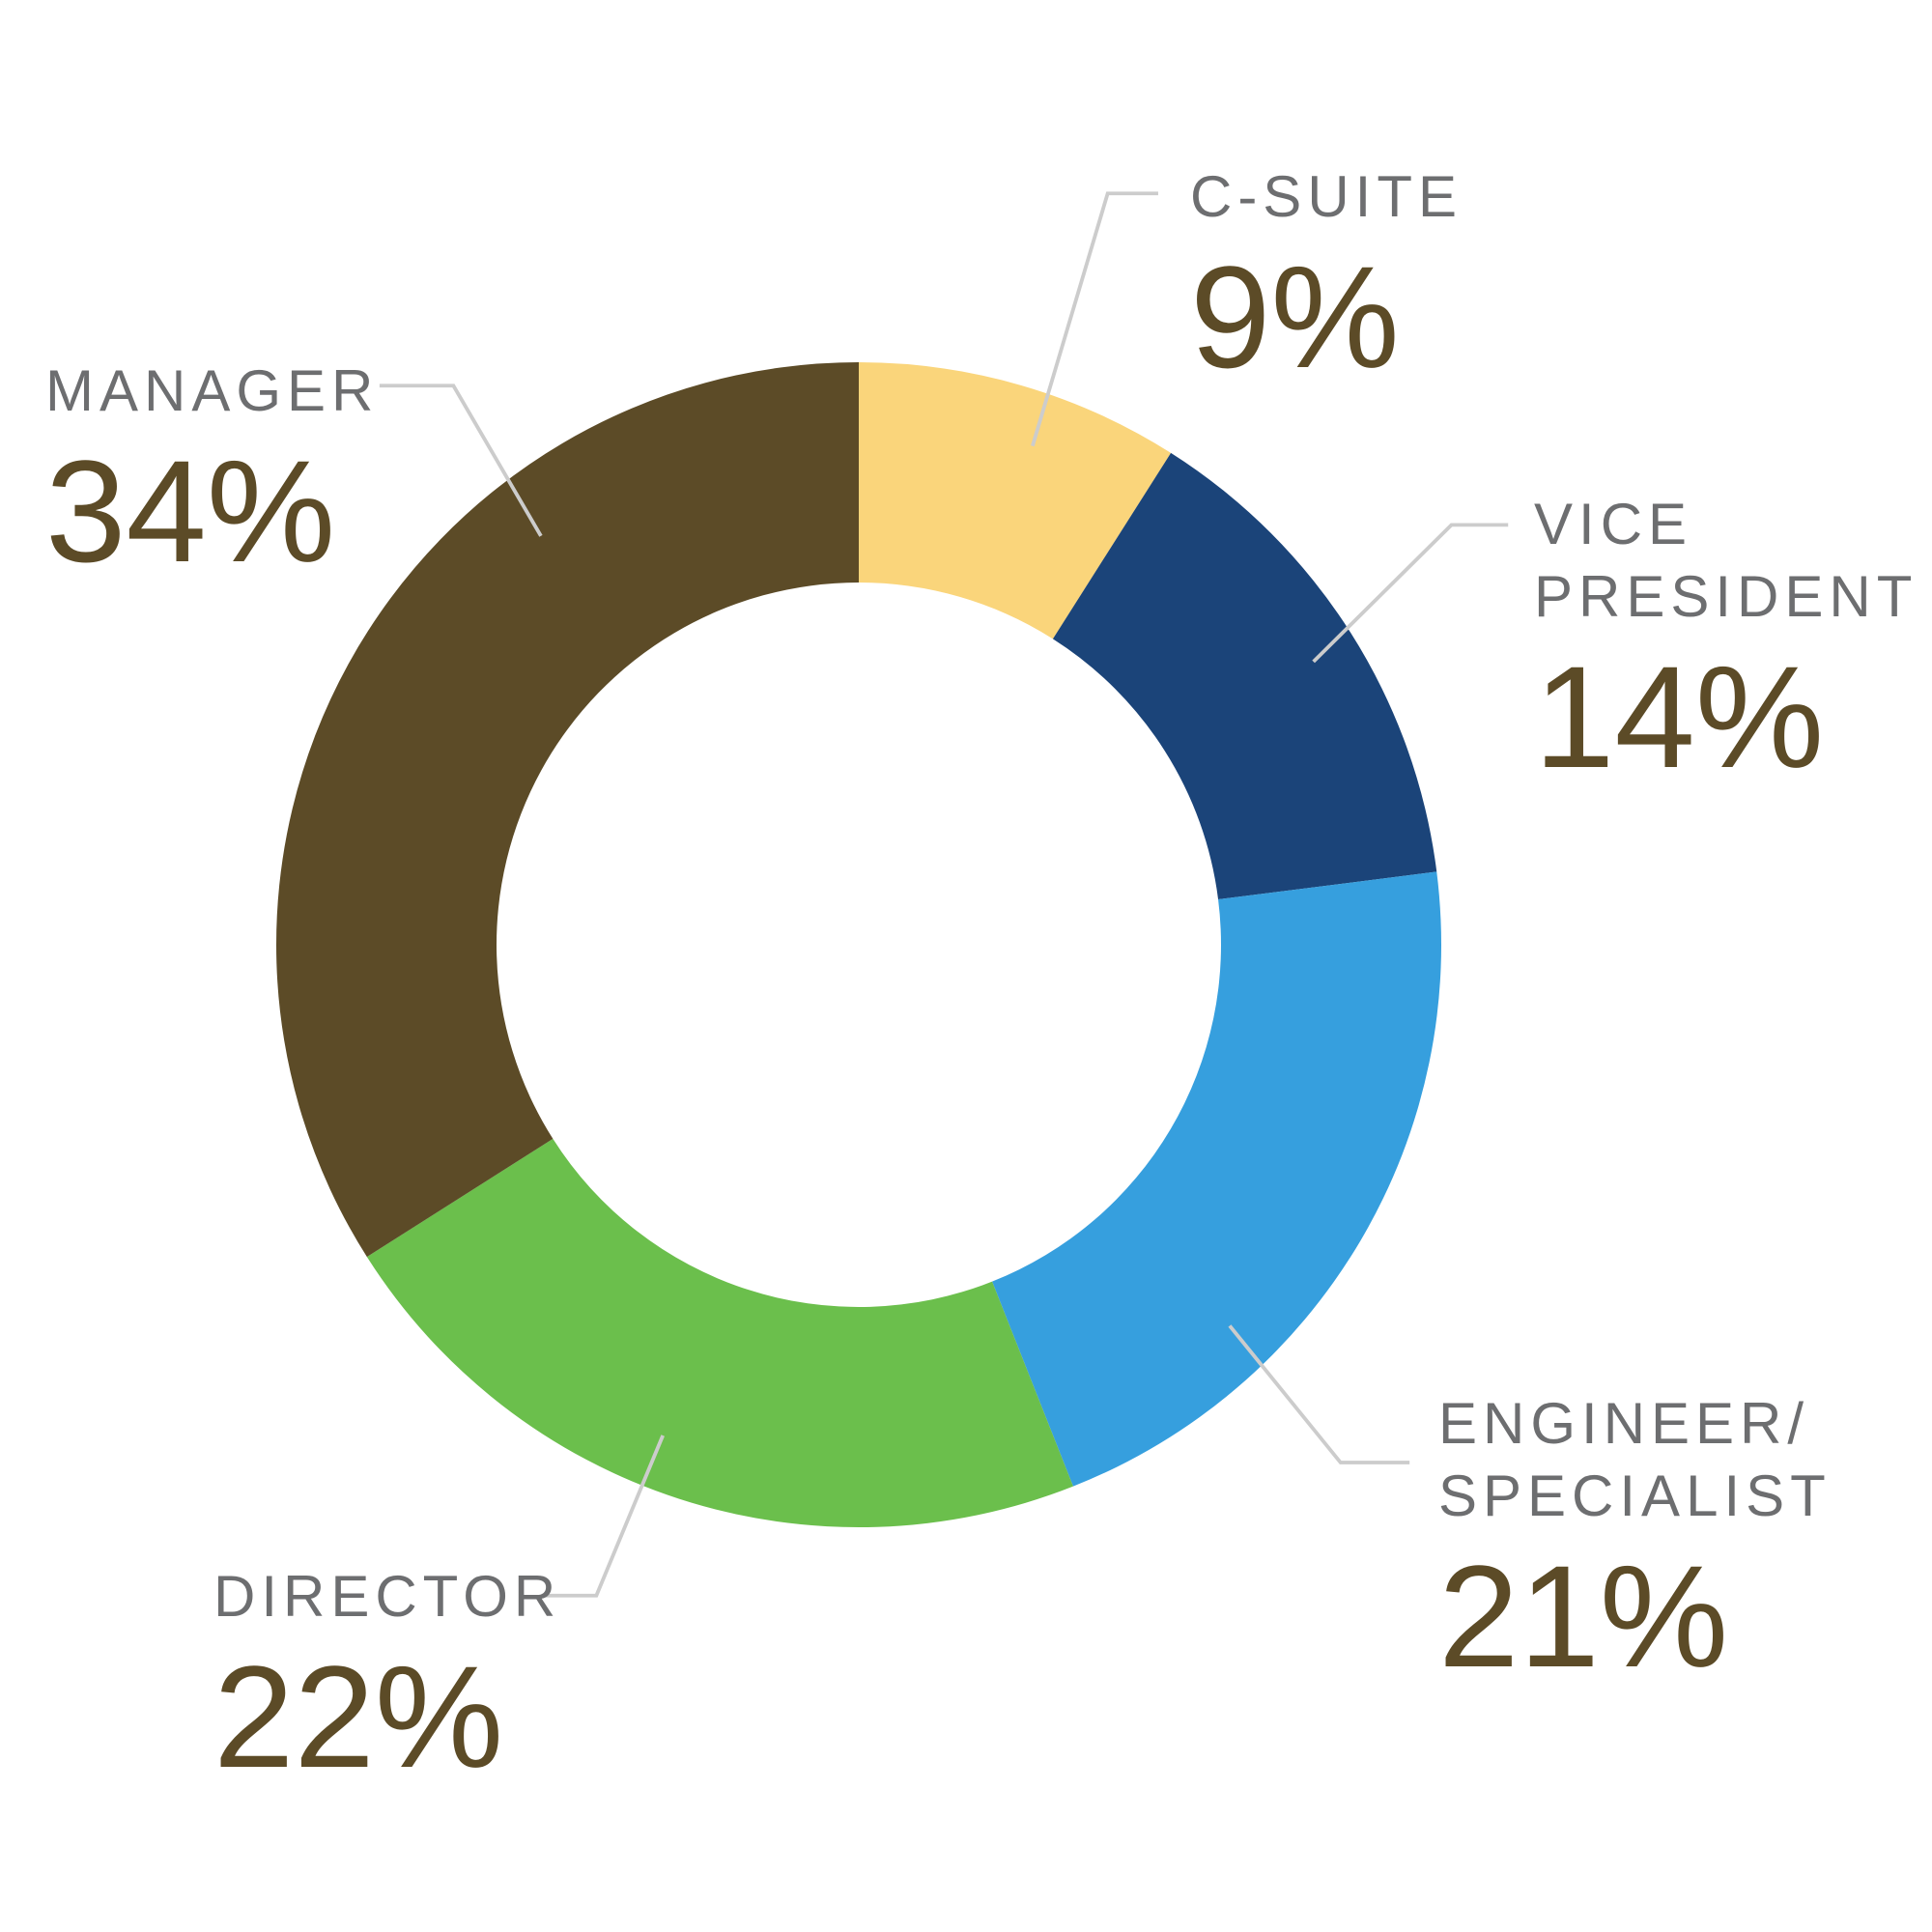 The height and width of the screenshot is (1932, 1932). I want to click on value-label: 21%, so click(1583, 1616).